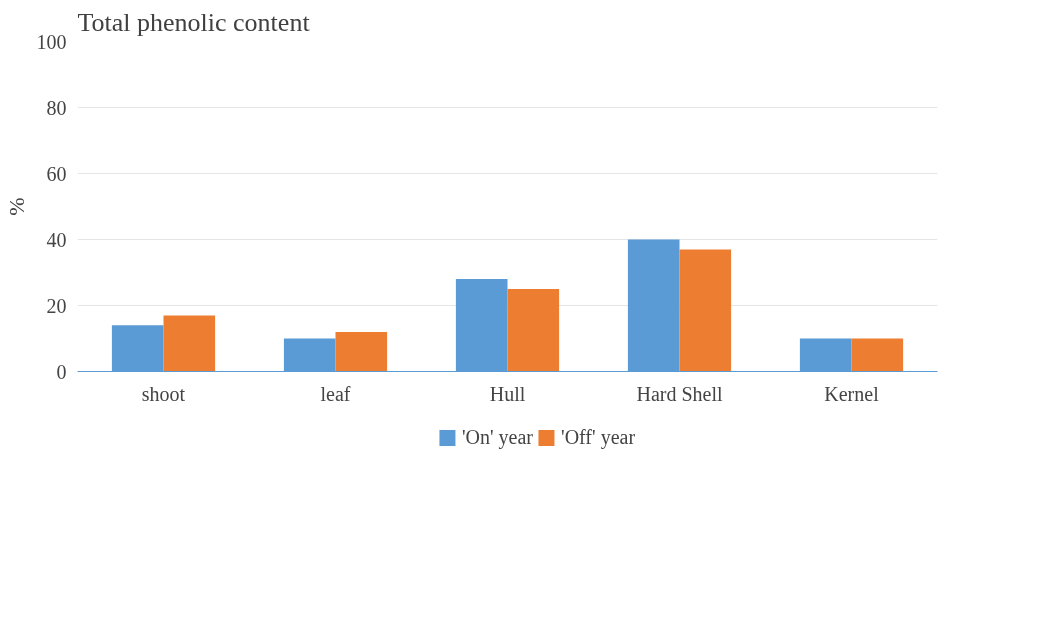 Image resolution: width=1053 pixels, height=638 pixels. I want to click on legend-label: 'Off' year, so click(598, 437).